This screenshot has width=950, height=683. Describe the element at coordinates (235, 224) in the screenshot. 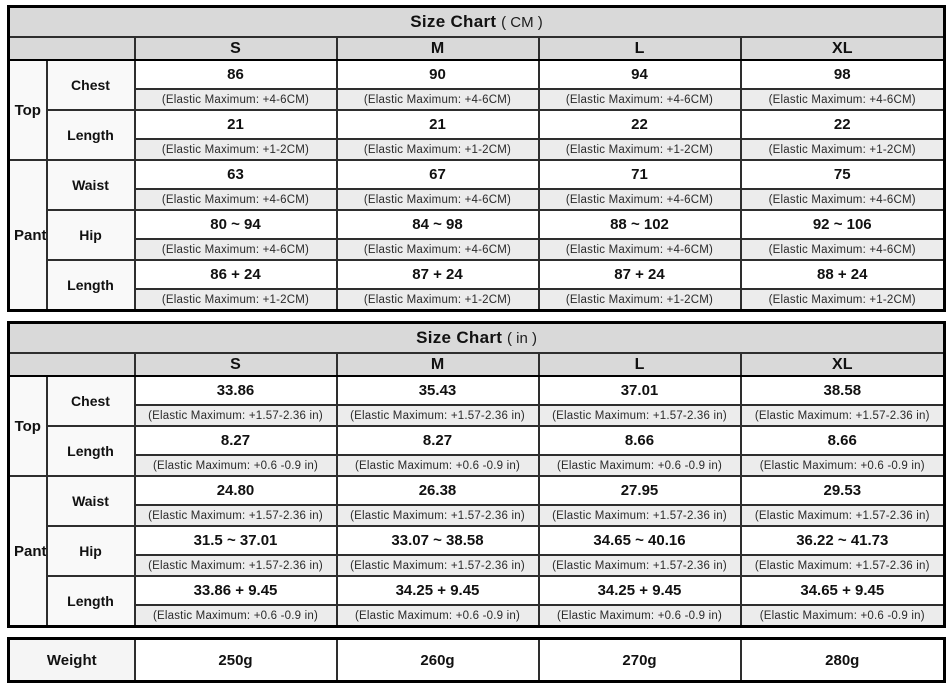

I see `value-cell: 80 ~ 94` at that location.